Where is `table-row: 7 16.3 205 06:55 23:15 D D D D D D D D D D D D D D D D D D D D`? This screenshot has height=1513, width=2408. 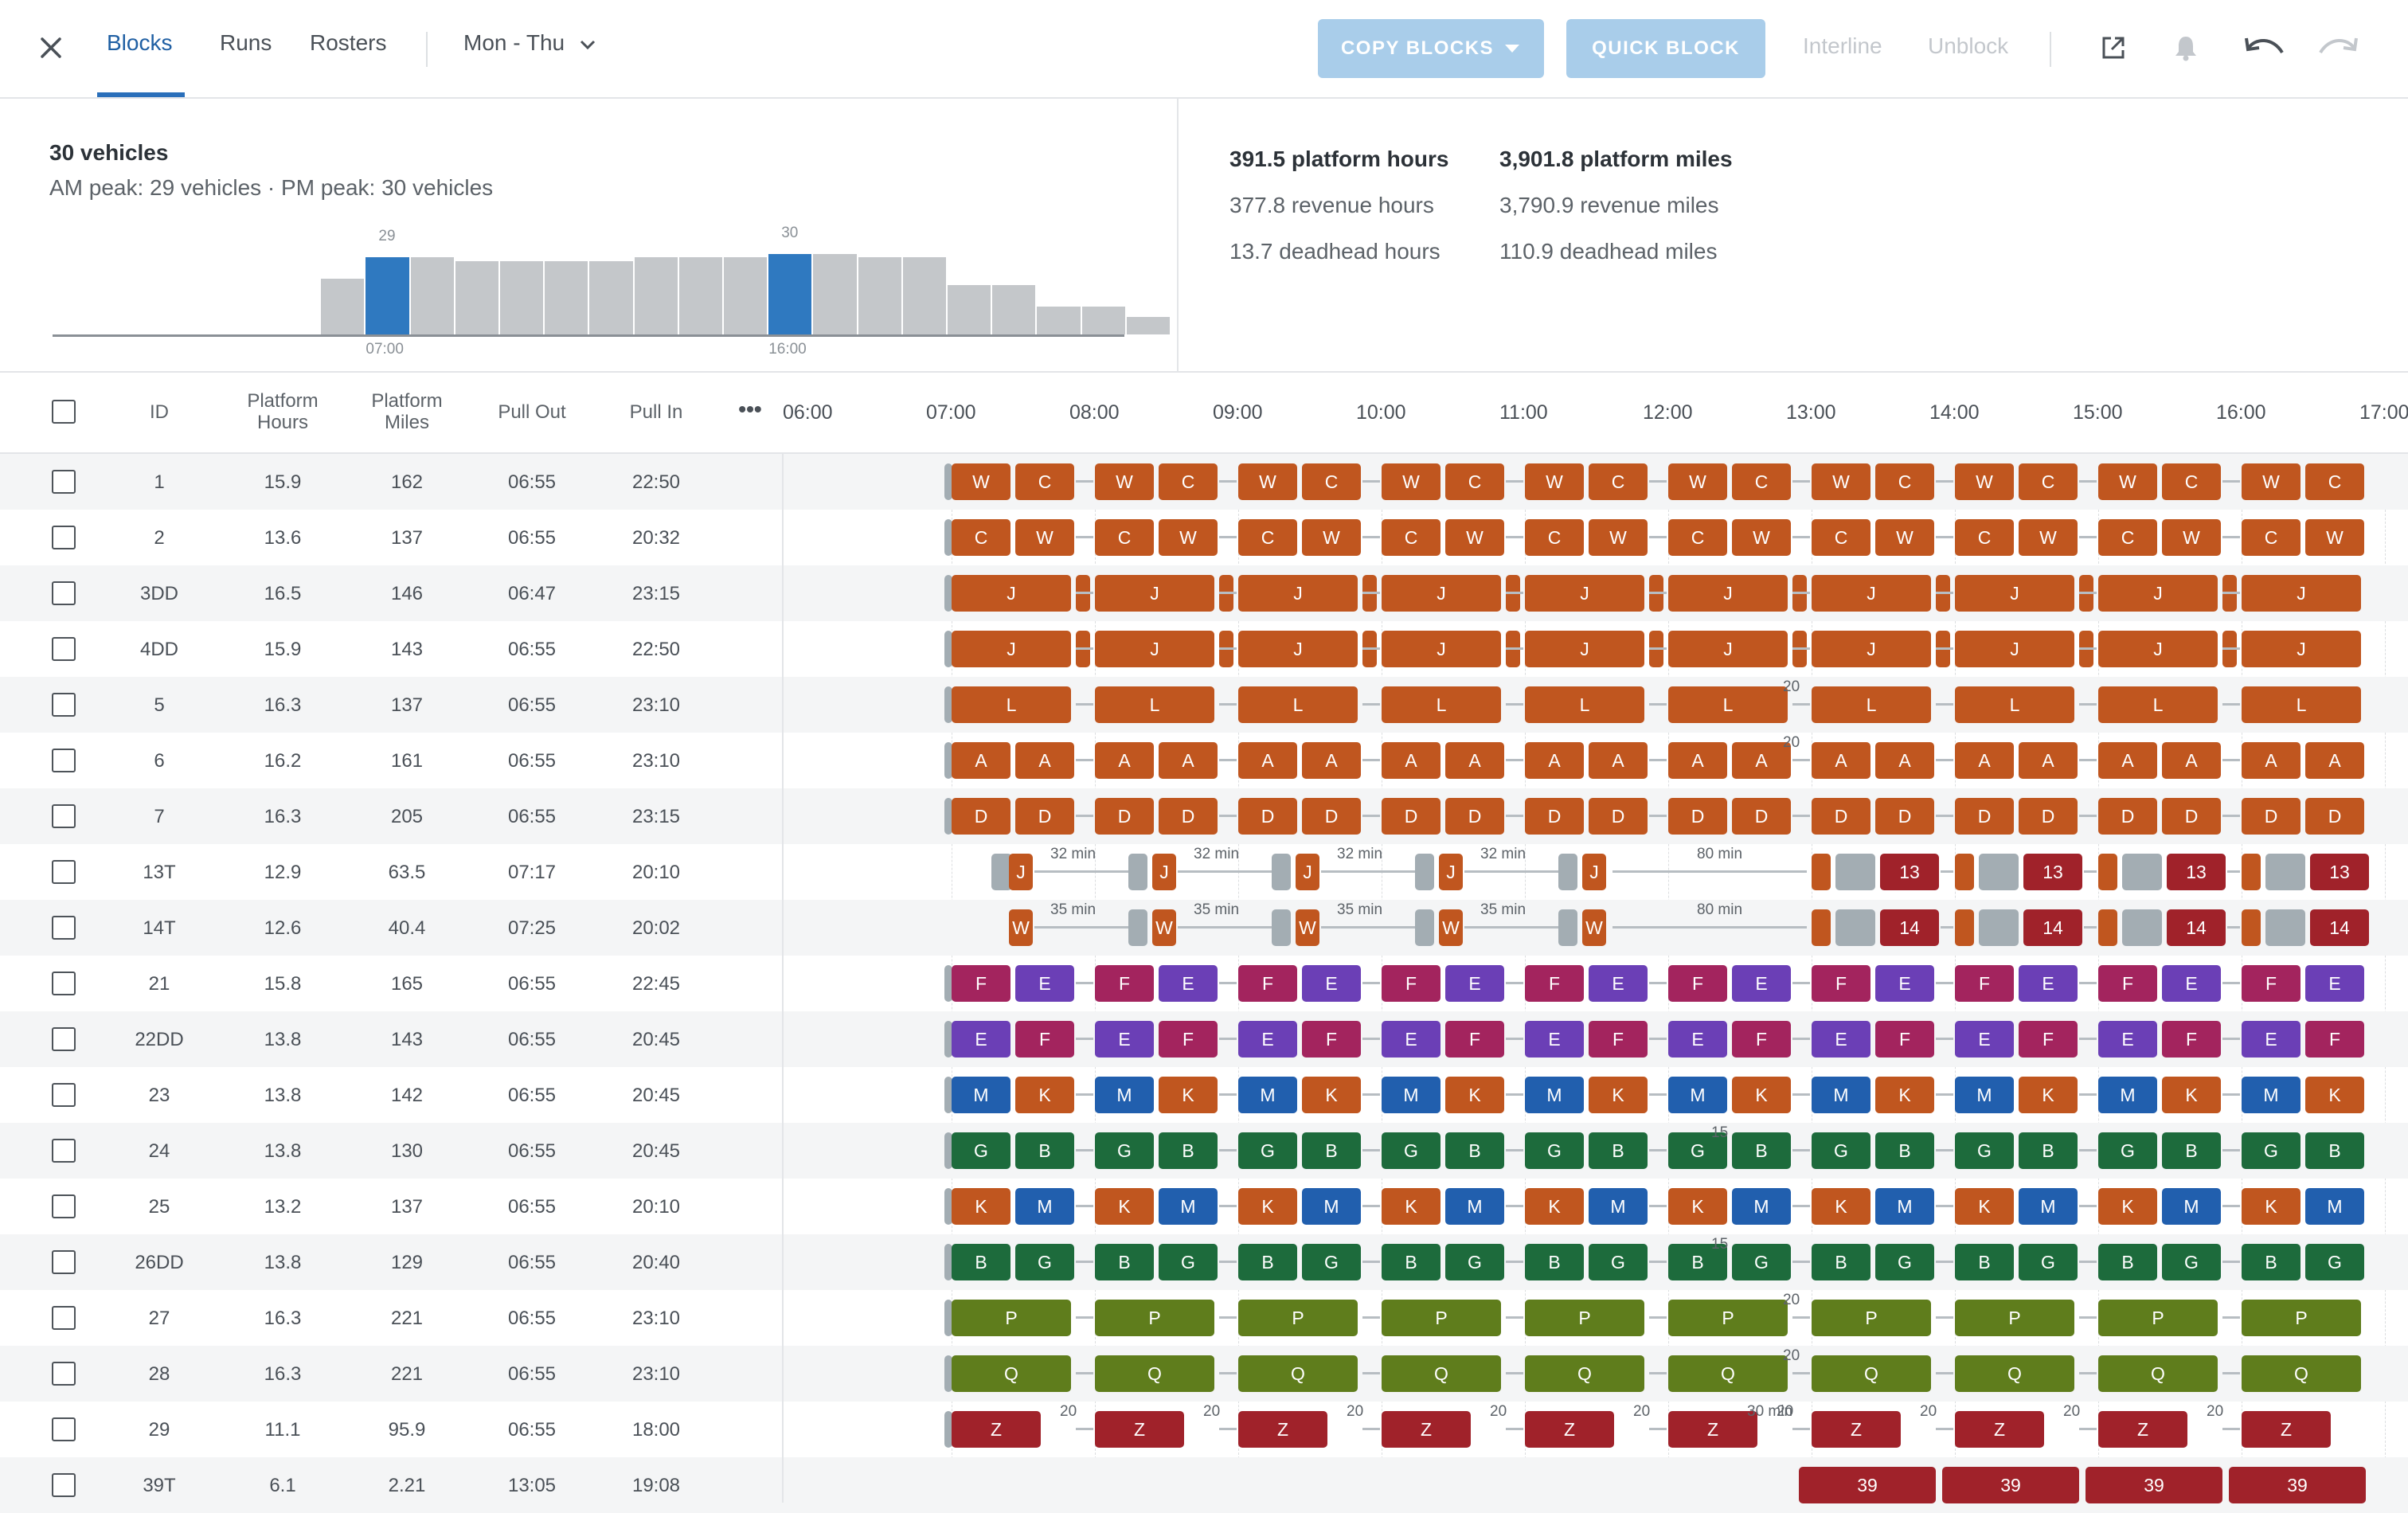
table-row: 7 16.3 205 06:55 23:15 D D D D D D D D D D D D D D D D D D D D is located at coordinates (1204, 816).